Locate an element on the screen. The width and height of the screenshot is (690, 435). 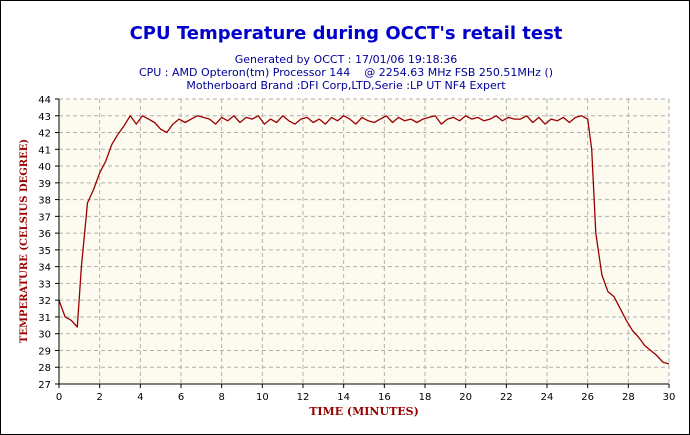
x-tick-label: 8 is located at coordinates (221, 397).